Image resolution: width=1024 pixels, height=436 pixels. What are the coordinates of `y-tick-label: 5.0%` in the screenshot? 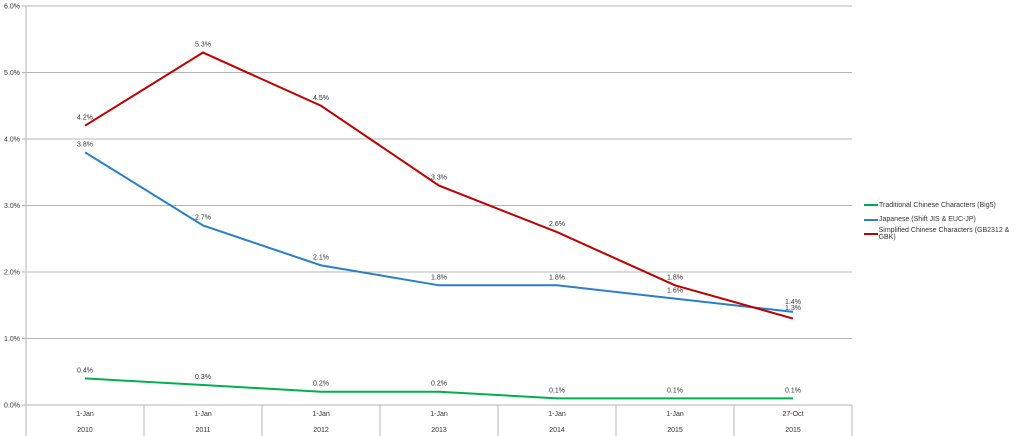 It's located at (12, 73).